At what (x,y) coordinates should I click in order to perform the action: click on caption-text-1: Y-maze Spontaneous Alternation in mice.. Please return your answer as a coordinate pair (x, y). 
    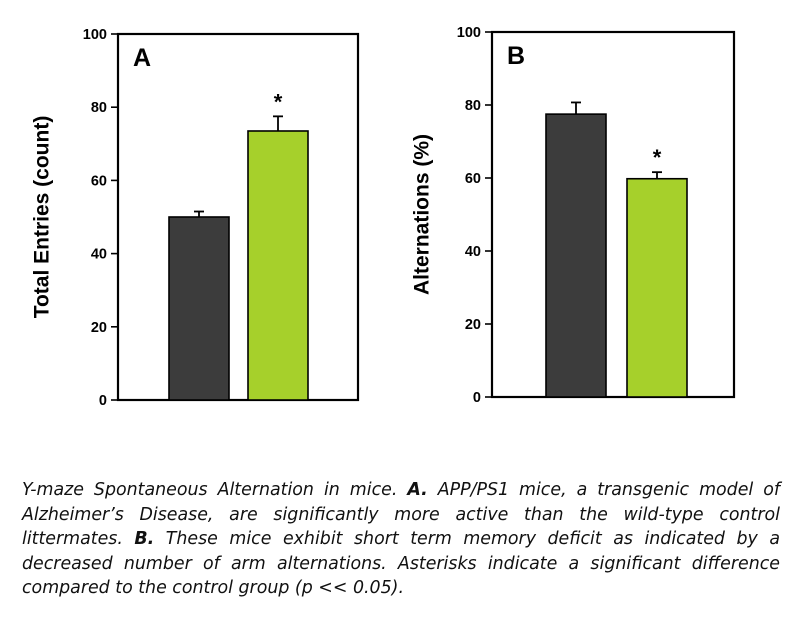
    Looking at the image, I should click on (215, 490).